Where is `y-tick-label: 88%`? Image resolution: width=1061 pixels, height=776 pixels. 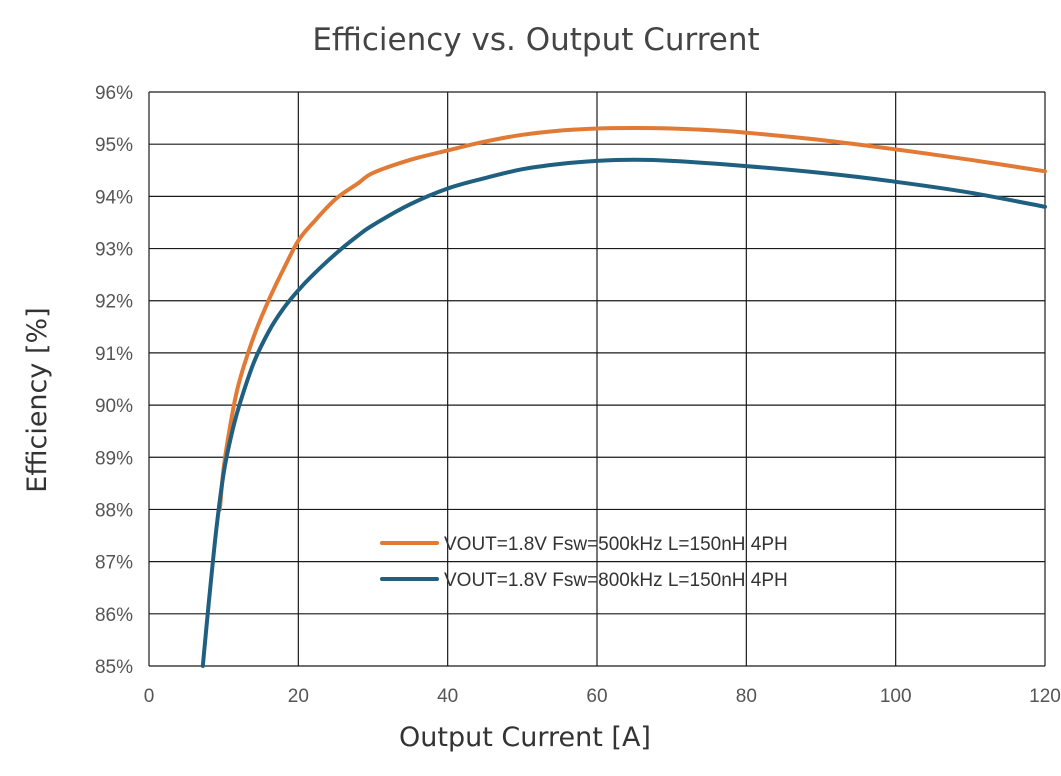
y-tick-label: 88% is located at coordinates (114, 510).